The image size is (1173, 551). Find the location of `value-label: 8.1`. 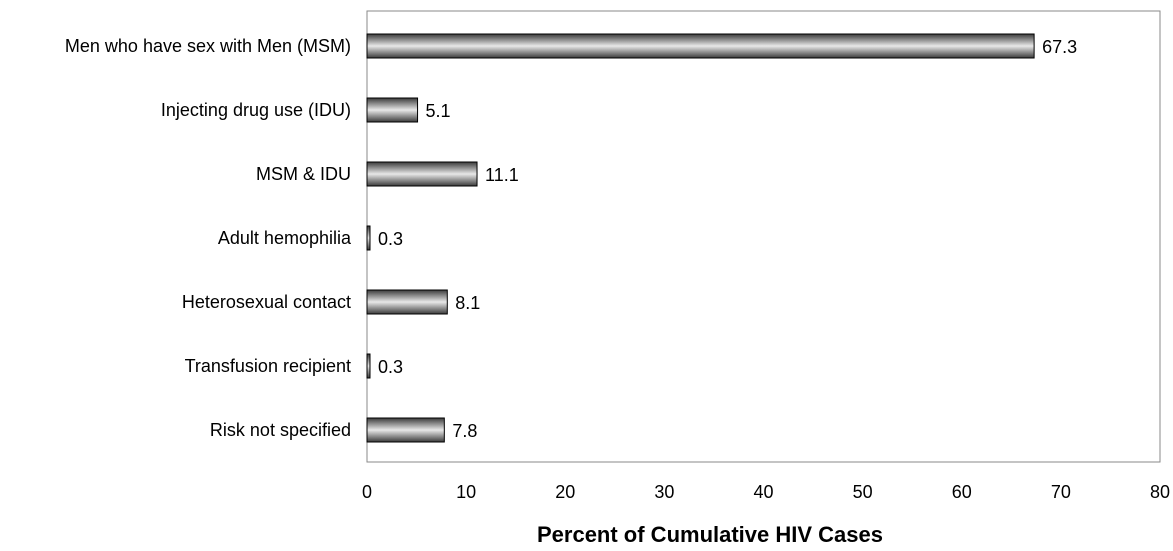

value-label: 8.1 is located at coordinates (467, 303).